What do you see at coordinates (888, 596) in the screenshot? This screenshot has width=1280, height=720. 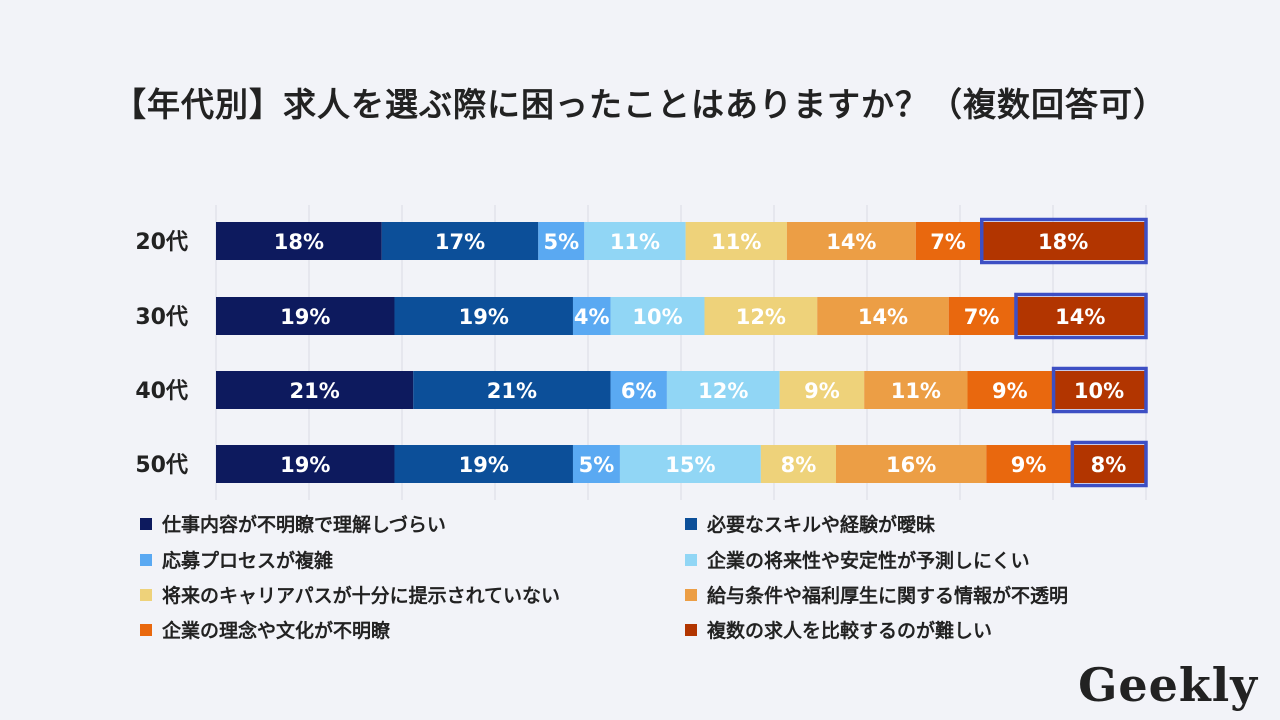 I see `legend-label: 給与条件や福利厚生に関する情報が不透明` at bounding box center [888, 596].